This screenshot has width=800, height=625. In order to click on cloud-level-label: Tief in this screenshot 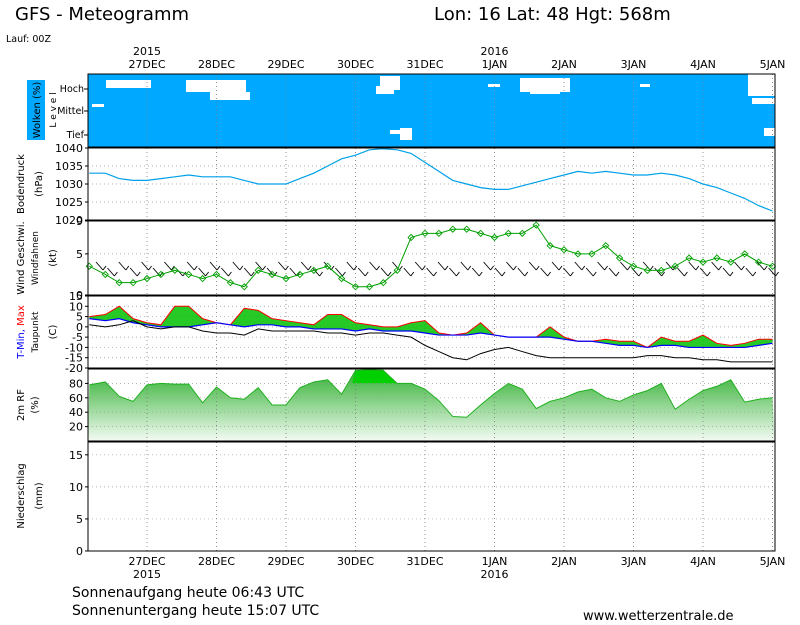, I will do `click(75, 135)`.